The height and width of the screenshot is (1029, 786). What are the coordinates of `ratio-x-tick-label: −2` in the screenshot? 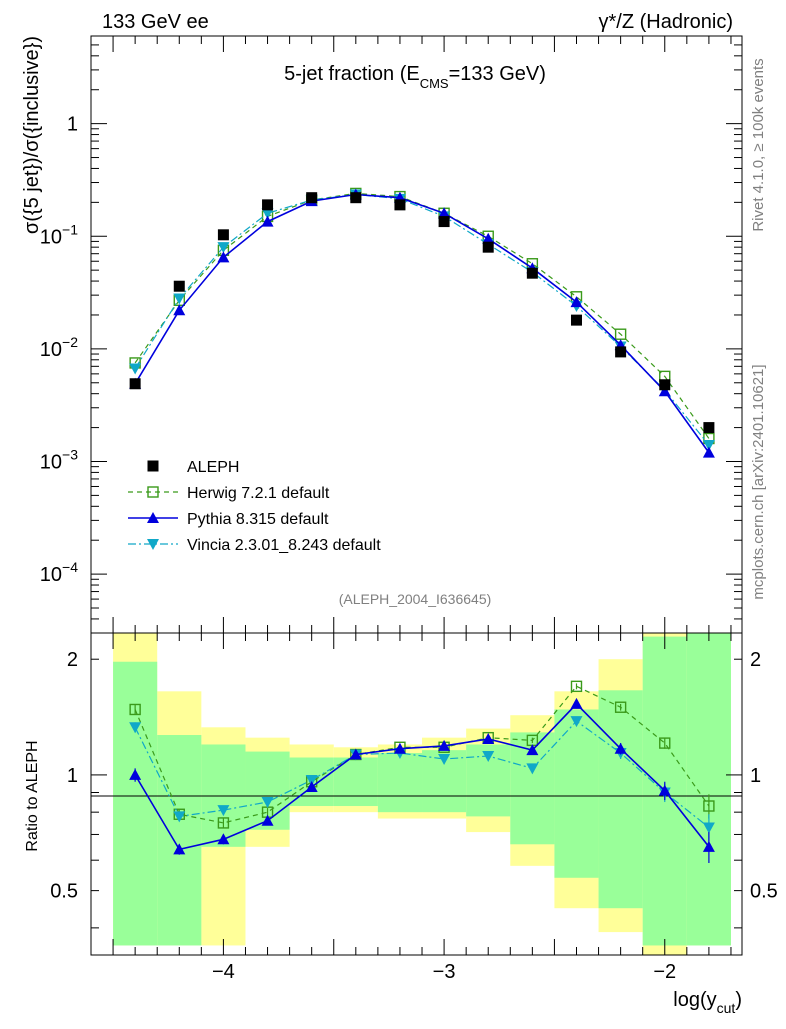 It's located at (664, 972).